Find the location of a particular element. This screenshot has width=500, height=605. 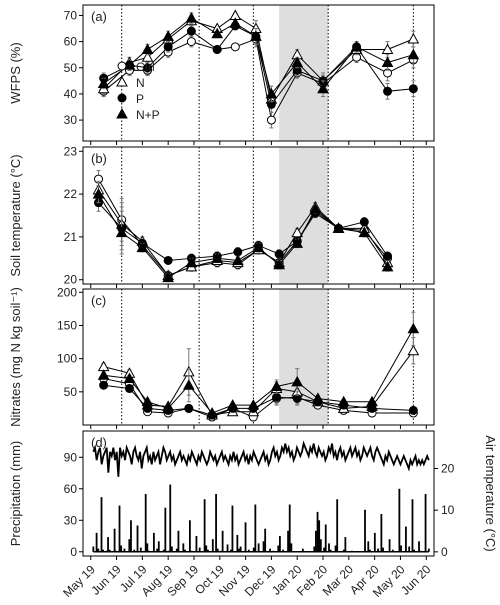

x-tick-label: Jun 19 is located at coordinates (106, 580).